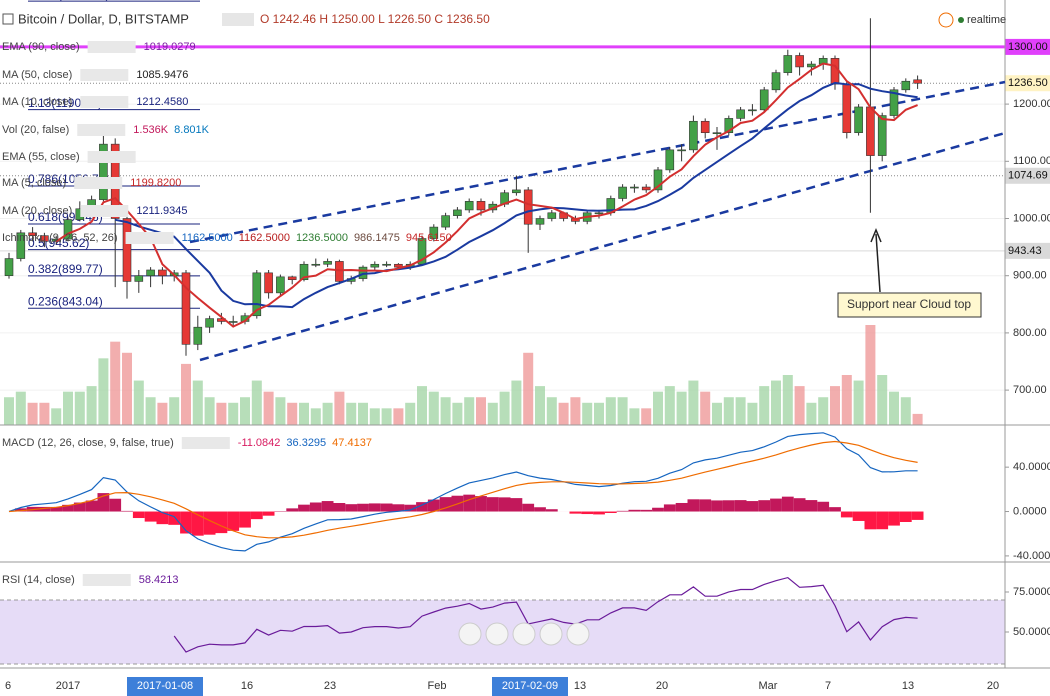 The image size is (1050, 696). I want to click on time-label: 6, so click(8, 686).